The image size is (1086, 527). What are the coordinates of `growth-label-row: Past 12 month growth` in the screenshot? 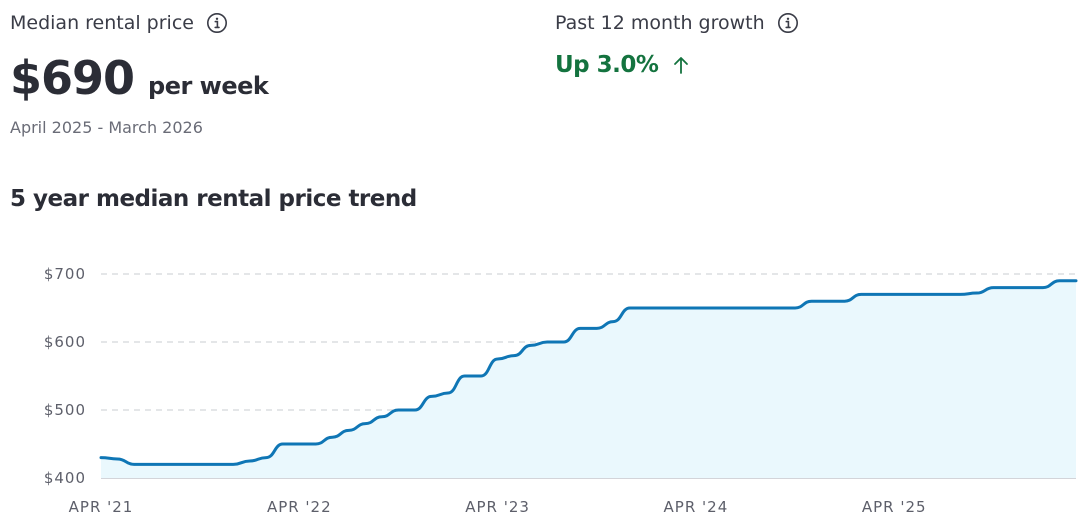 It's located at (677, 23).